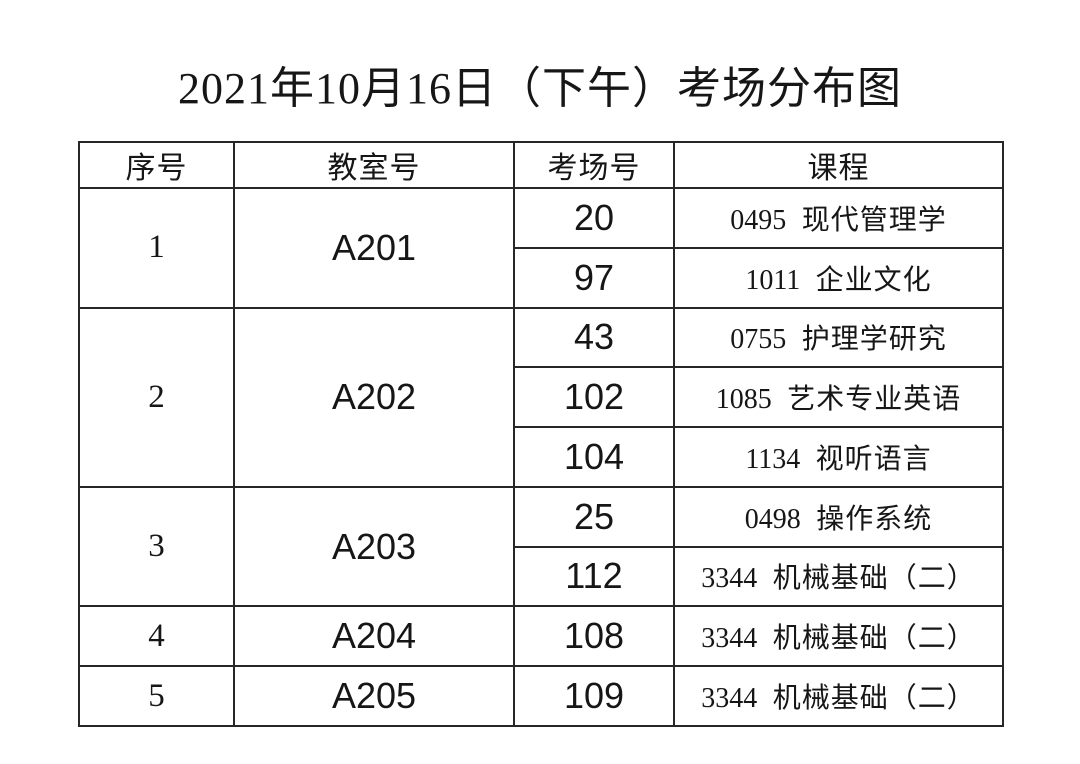 This screenshot has width=1080, height=764. I want to click on table-row: 5 A205 109 3344 机械基础（二）, so click(541, 696).